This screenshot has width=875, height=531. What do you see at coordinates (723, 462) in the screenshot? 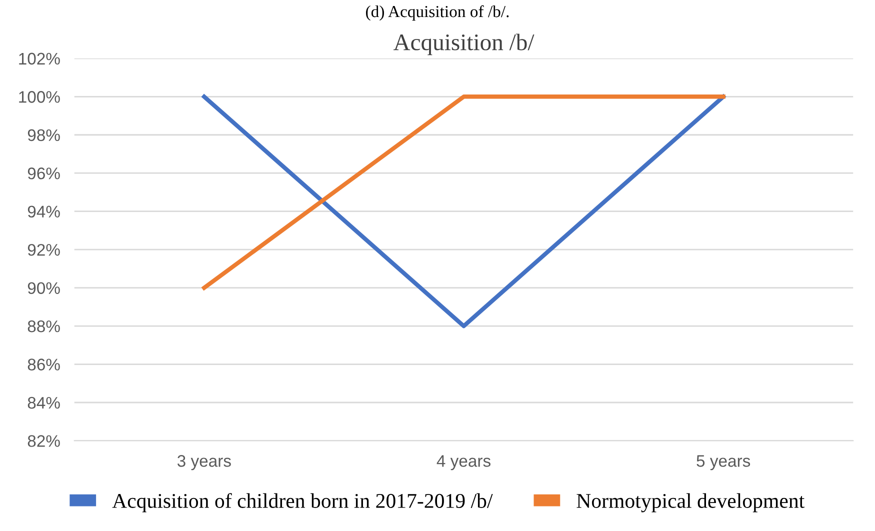
I see `x-tick-label: 5 years` at bounding box center [723, 462].